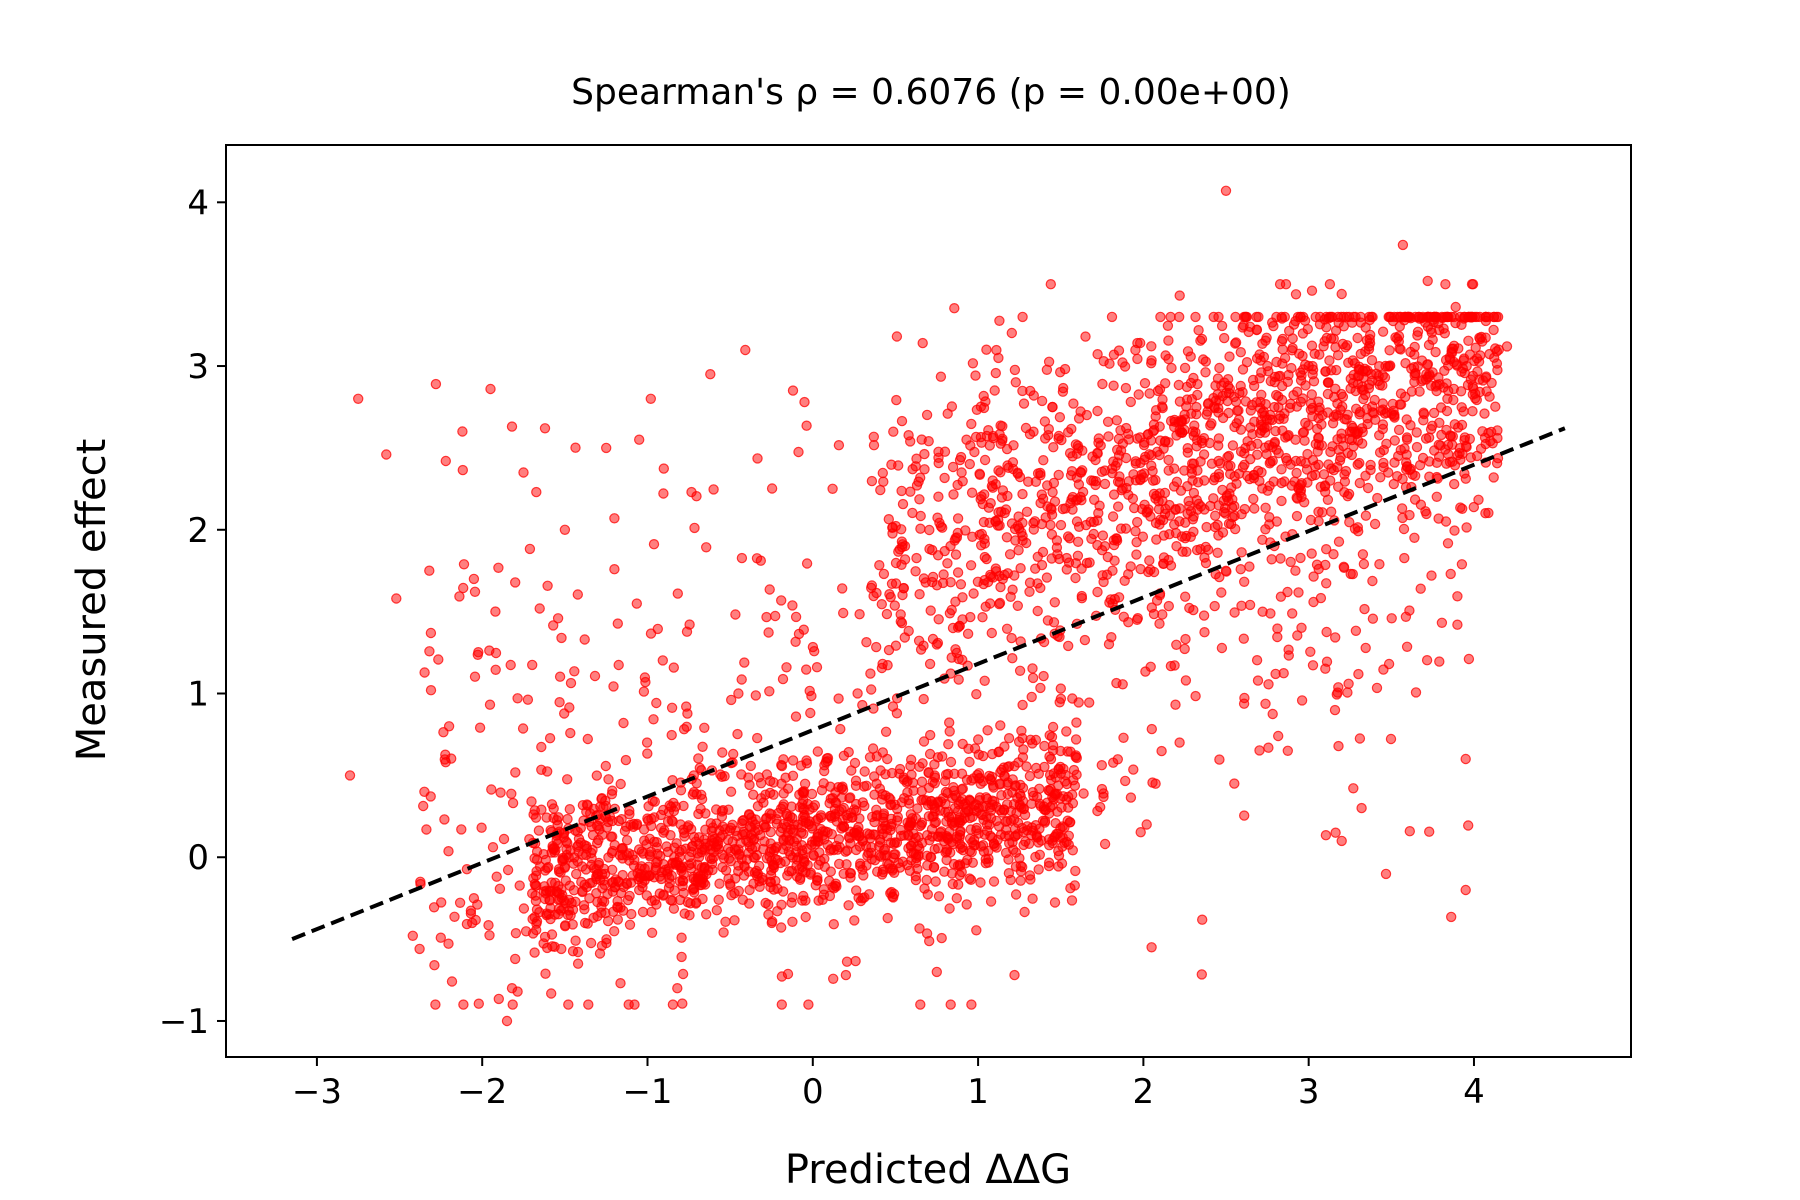  Describe the element at coordinates (198, 695) in the screenshot. I see `y-tick-label: 1` at that location.